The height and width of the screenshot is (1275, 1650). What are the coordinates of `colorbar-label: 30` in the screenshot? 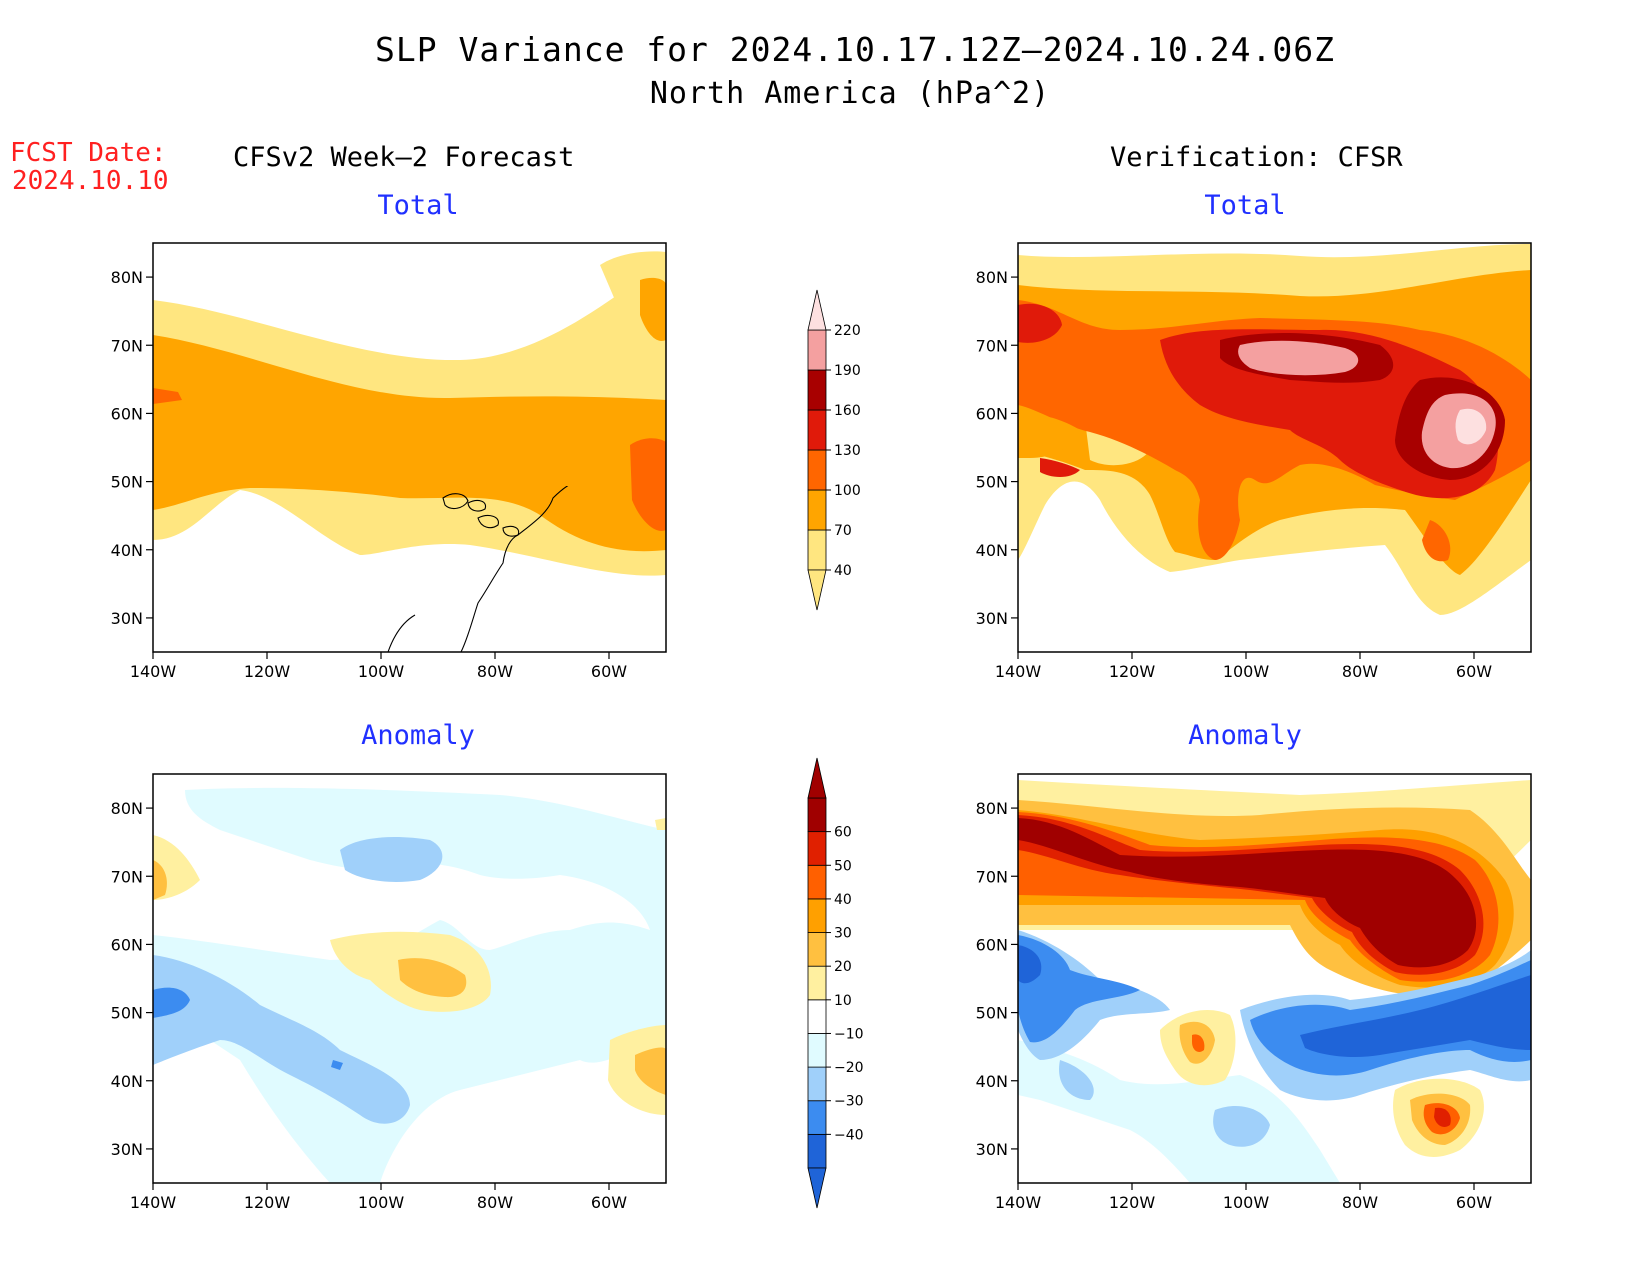 It's located at (843, 934).